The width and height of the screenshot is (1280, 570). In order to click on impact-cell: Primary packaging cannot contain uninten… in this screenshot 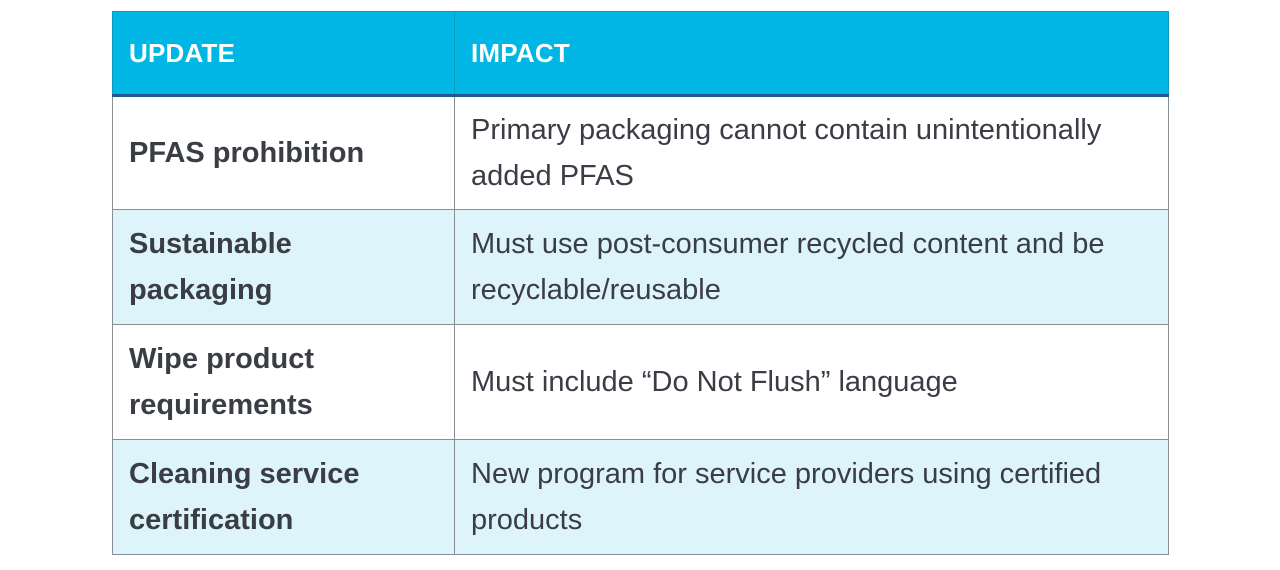, I will do `click(811, 152)`.